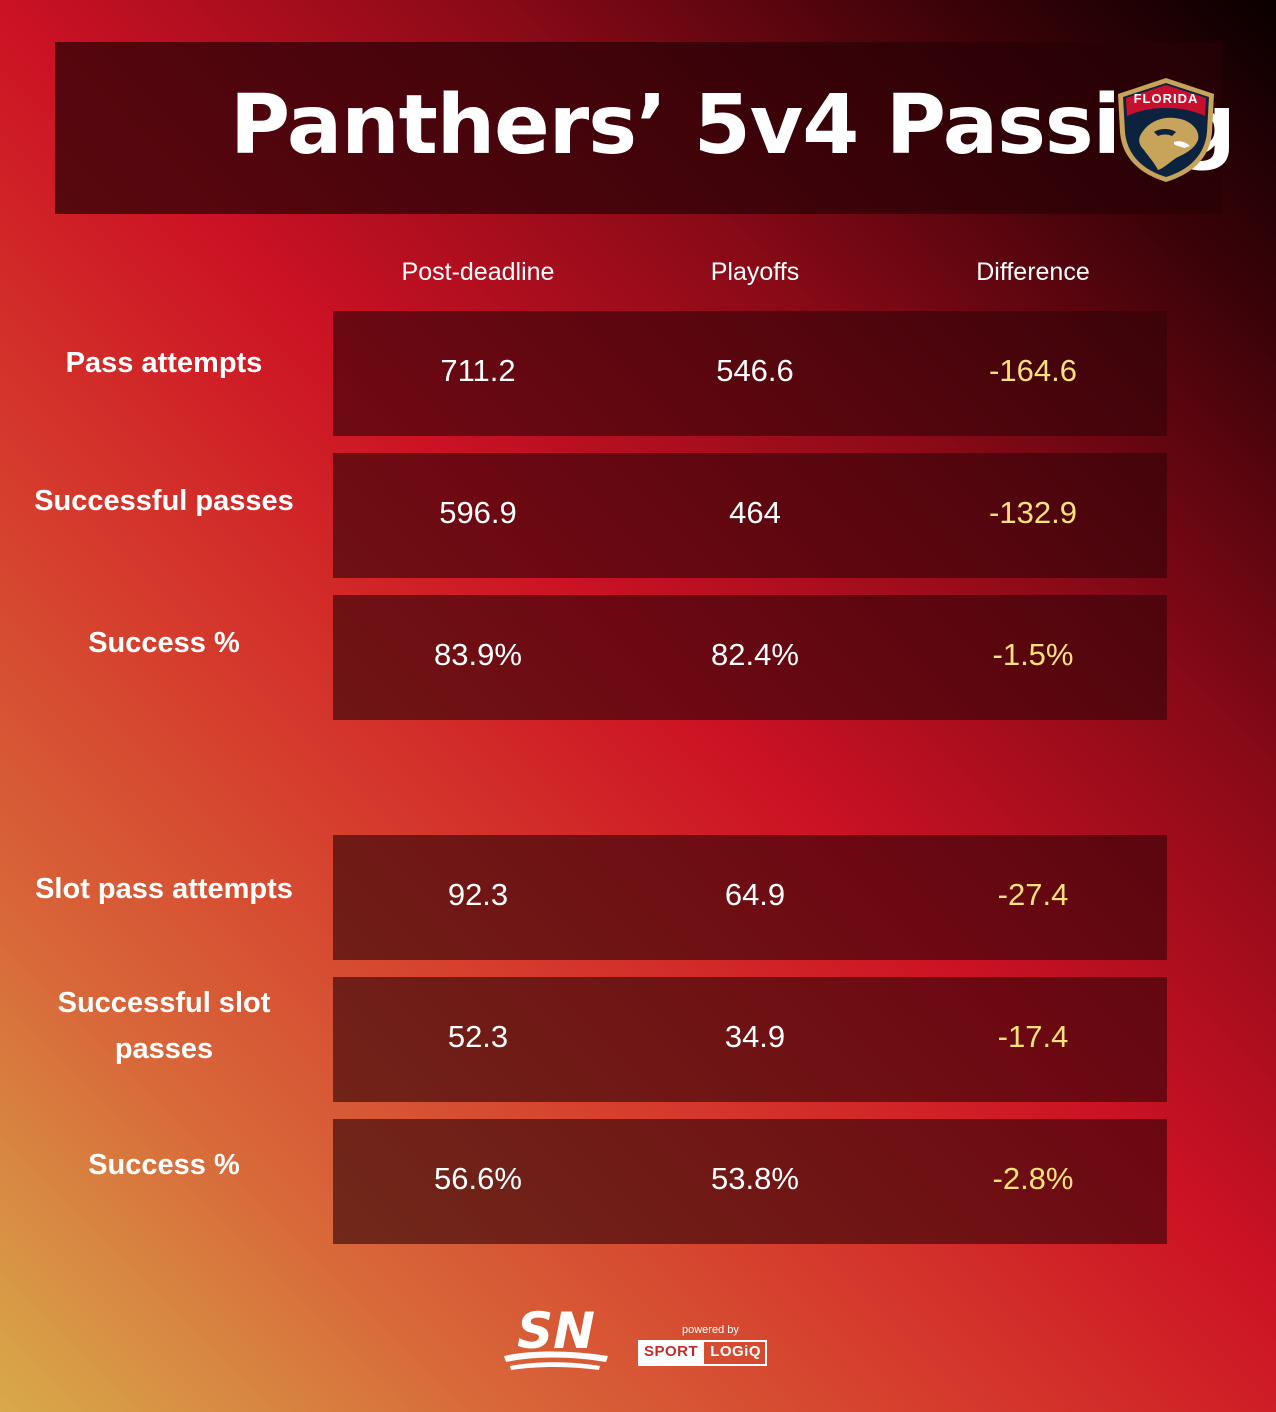  Describe the element at coordinates (1033, 1036) in the screenshot. I see `difference-value: -17.4` at that location.